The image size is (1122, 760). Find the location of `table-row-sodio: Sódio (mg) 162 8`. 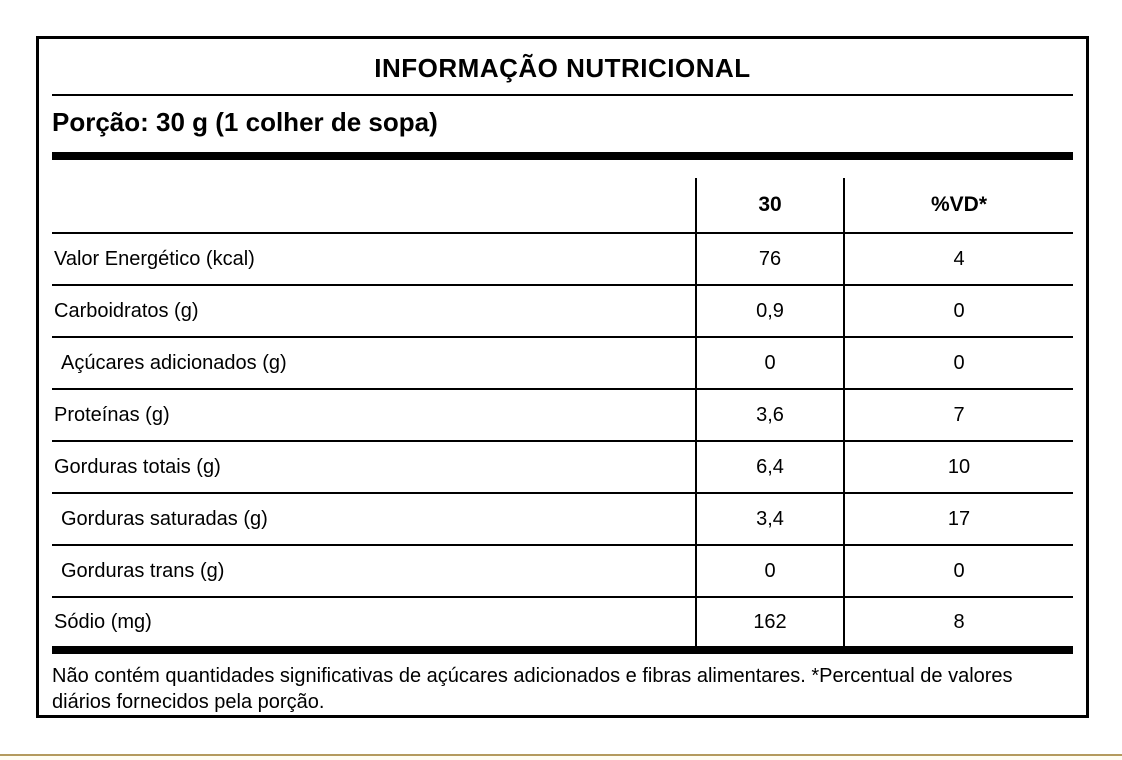

table-row-sodio: Sódio (mg) 162 8 is located at coordinates (562, 622).